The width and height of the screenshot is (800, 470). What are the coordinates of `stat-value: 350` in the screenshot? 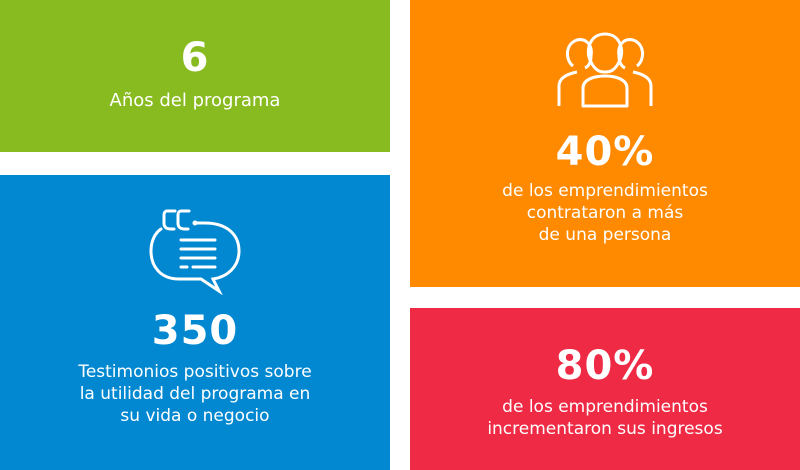 It's located at (195, 331).